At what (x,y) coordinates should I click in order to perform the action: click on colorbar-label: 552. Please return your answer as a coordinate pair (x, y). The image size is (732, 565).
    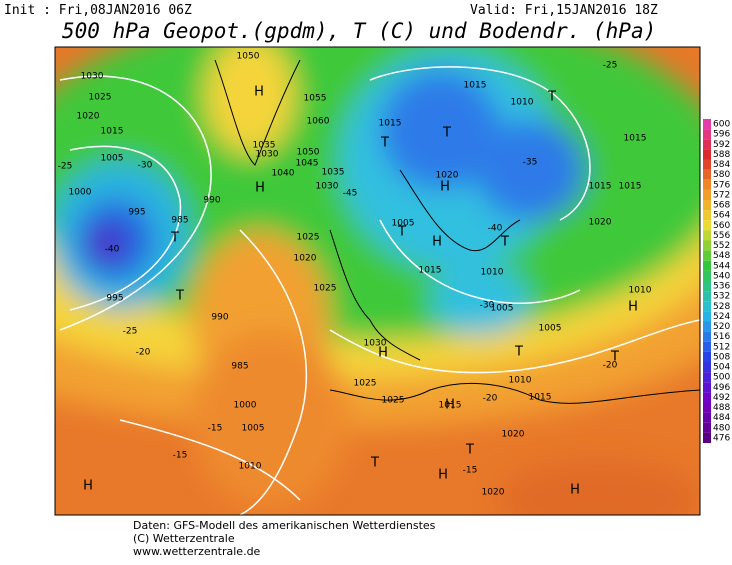
    Looking at the image, I should click on (721, 246).